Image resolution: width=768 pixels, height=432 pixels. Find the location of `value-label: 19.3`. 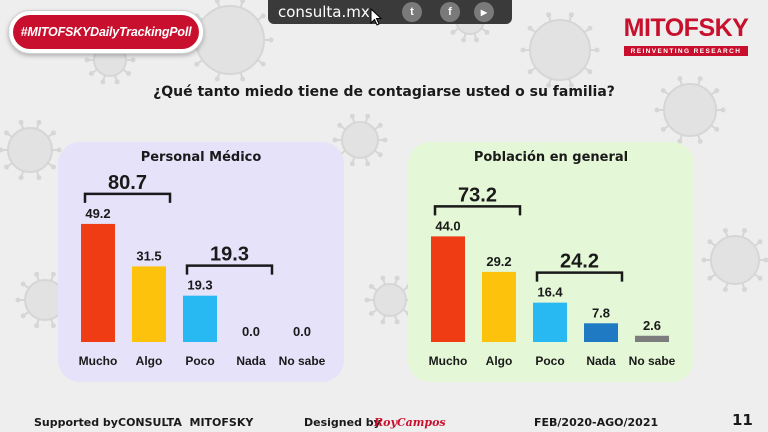

value-label: 19.3 is located at coordinates (199, 285).